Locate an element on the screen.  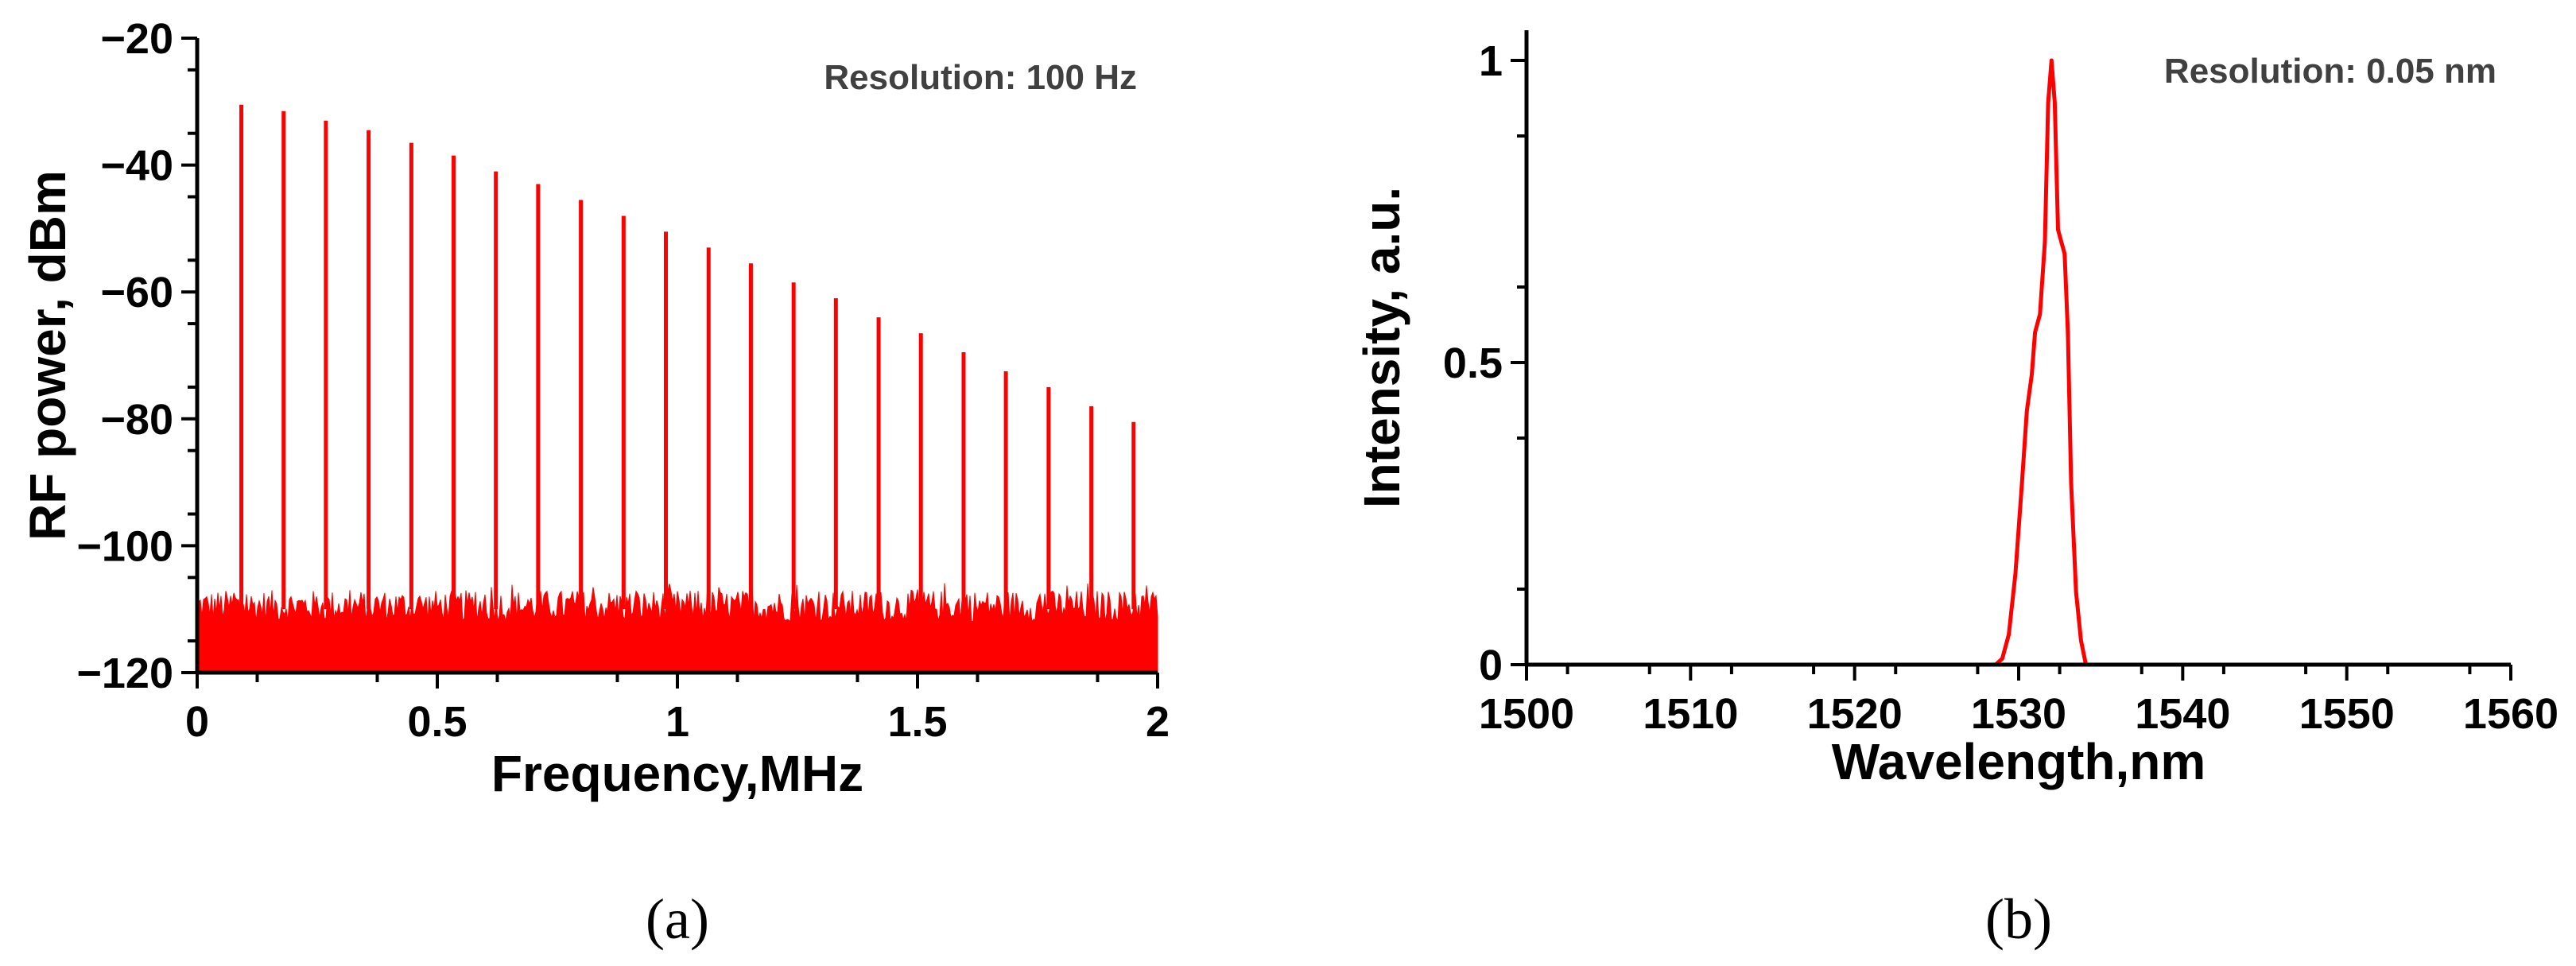
x-axis-title-b: Wavelength,nm is located at coordinates (2019, 762).